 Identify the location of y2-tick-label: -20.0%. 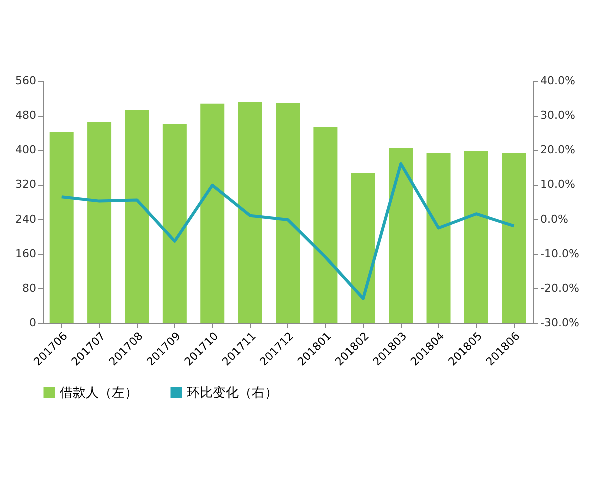
(560, 288).